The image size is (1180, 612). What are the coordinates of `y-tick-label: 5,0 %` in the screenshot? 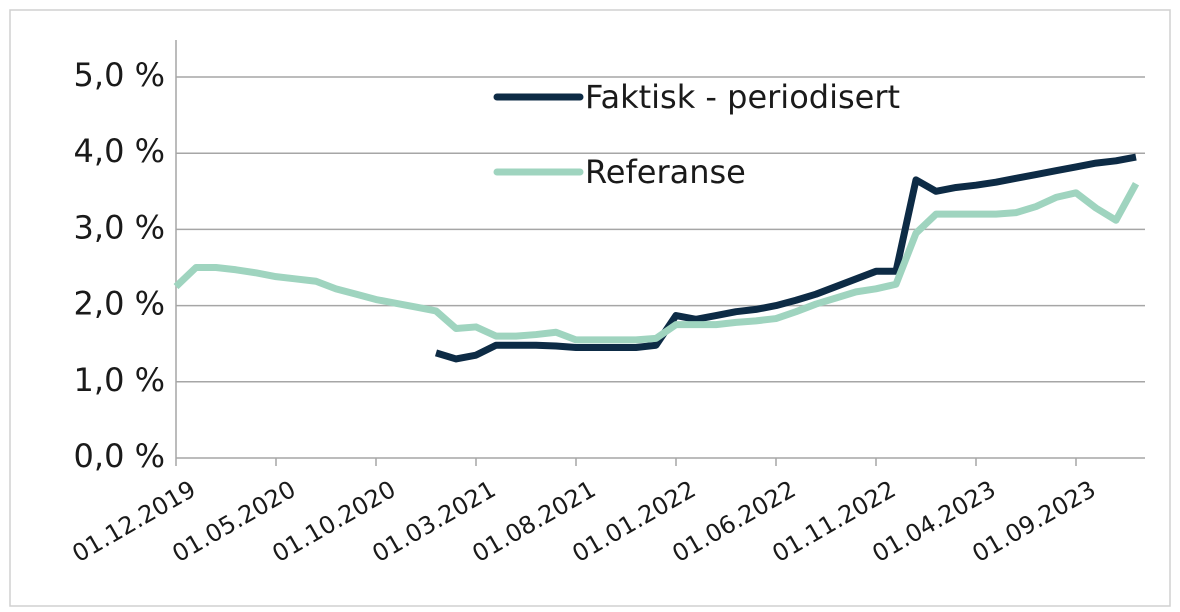 It's located at (119, 75).